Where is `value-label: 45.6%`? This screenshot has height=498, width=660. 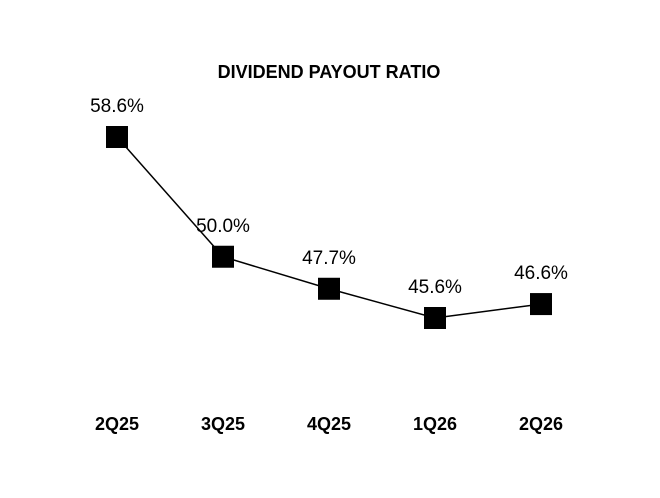 value-label: 45.6% is located at coordinates (435, 287).